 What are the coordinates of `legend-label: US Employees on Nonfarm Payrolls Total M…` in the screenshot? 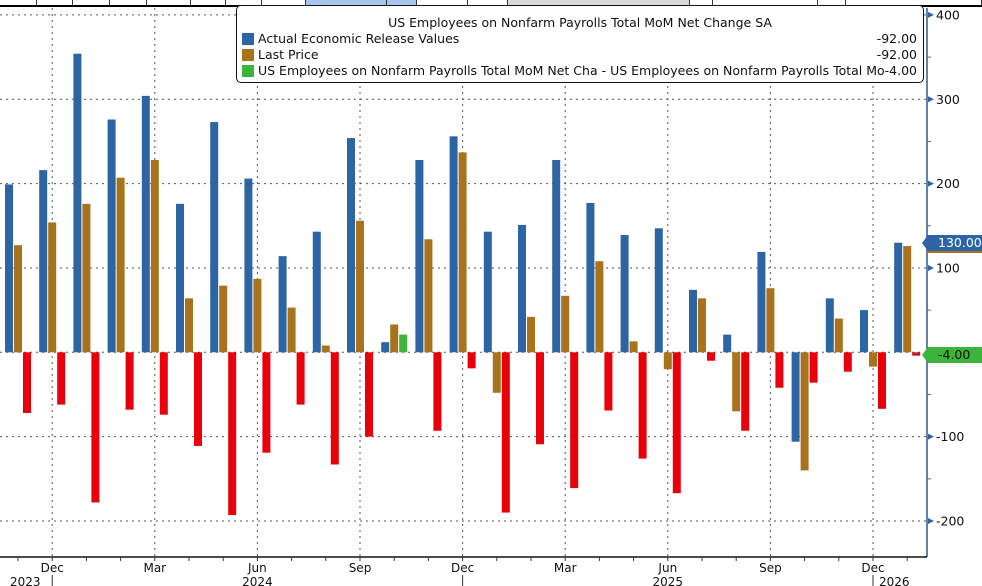 It's located at (571, 70).